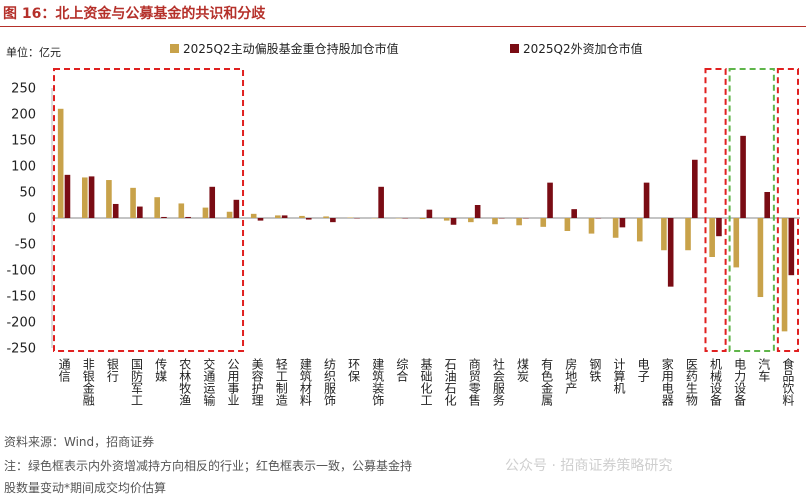  I want to click on legend-foreign-label: 2025Q2外资加仓市值, so click(583, 49).